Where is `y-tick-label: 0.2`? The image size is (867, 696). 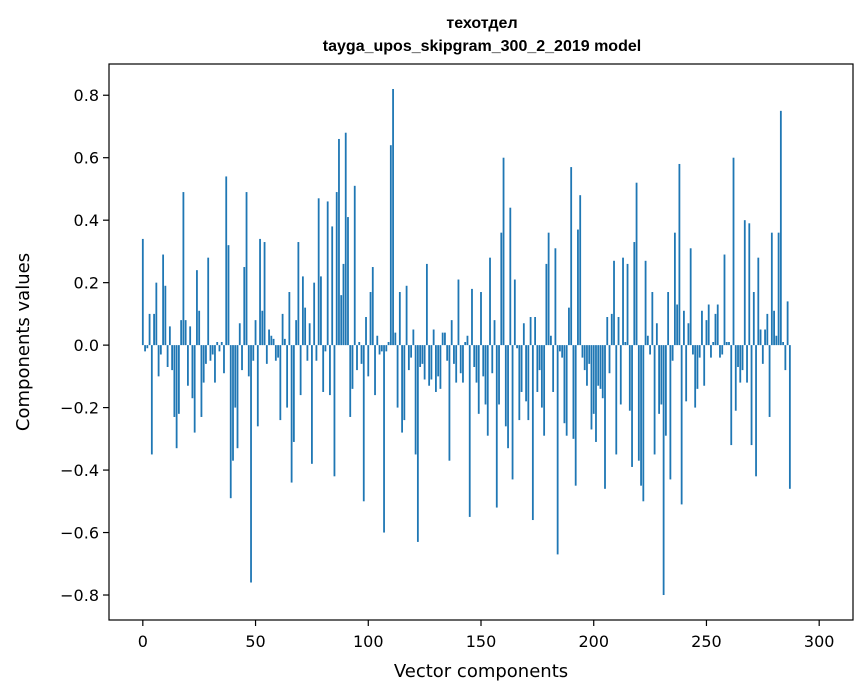 y-tick-label: 0.2 is located at coordinates (86, 283).